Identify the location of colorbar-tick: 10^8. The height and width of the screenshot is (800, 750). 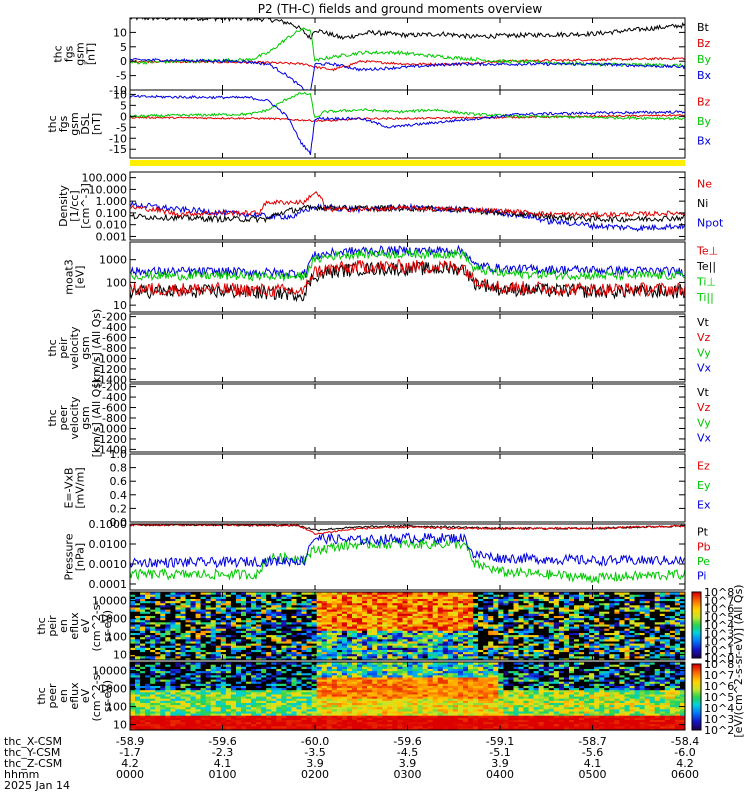
(719, 664).